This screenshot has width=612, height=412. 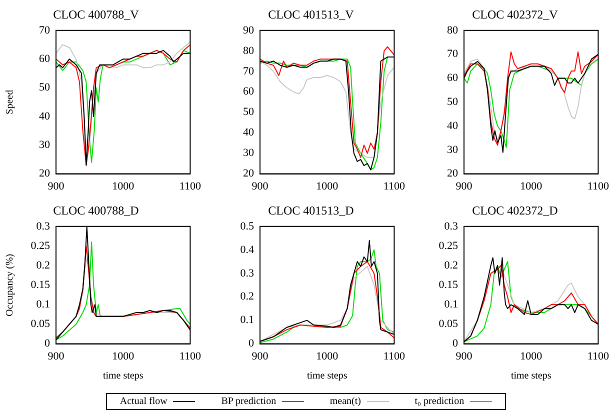 What do you see at coordinates (247, 250) in the screenshot?
I see `y-tick-label: 0.4` at bounding box center [247, 250].